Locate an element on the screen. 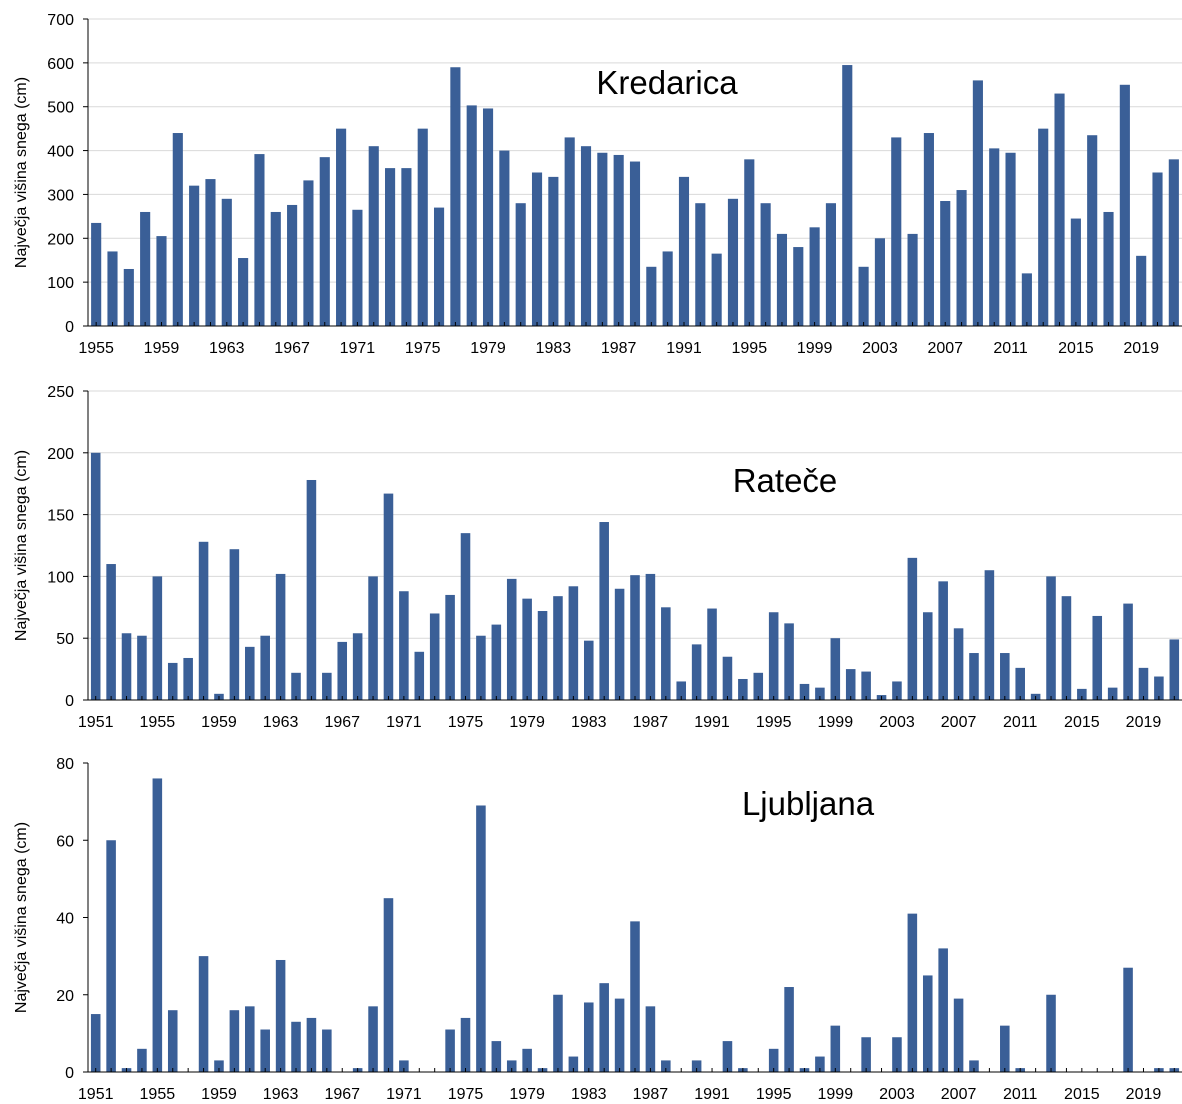 This screenshot has height=1104, width=1182. x-tick-label: 1963 is located at coordinates (281, 722).